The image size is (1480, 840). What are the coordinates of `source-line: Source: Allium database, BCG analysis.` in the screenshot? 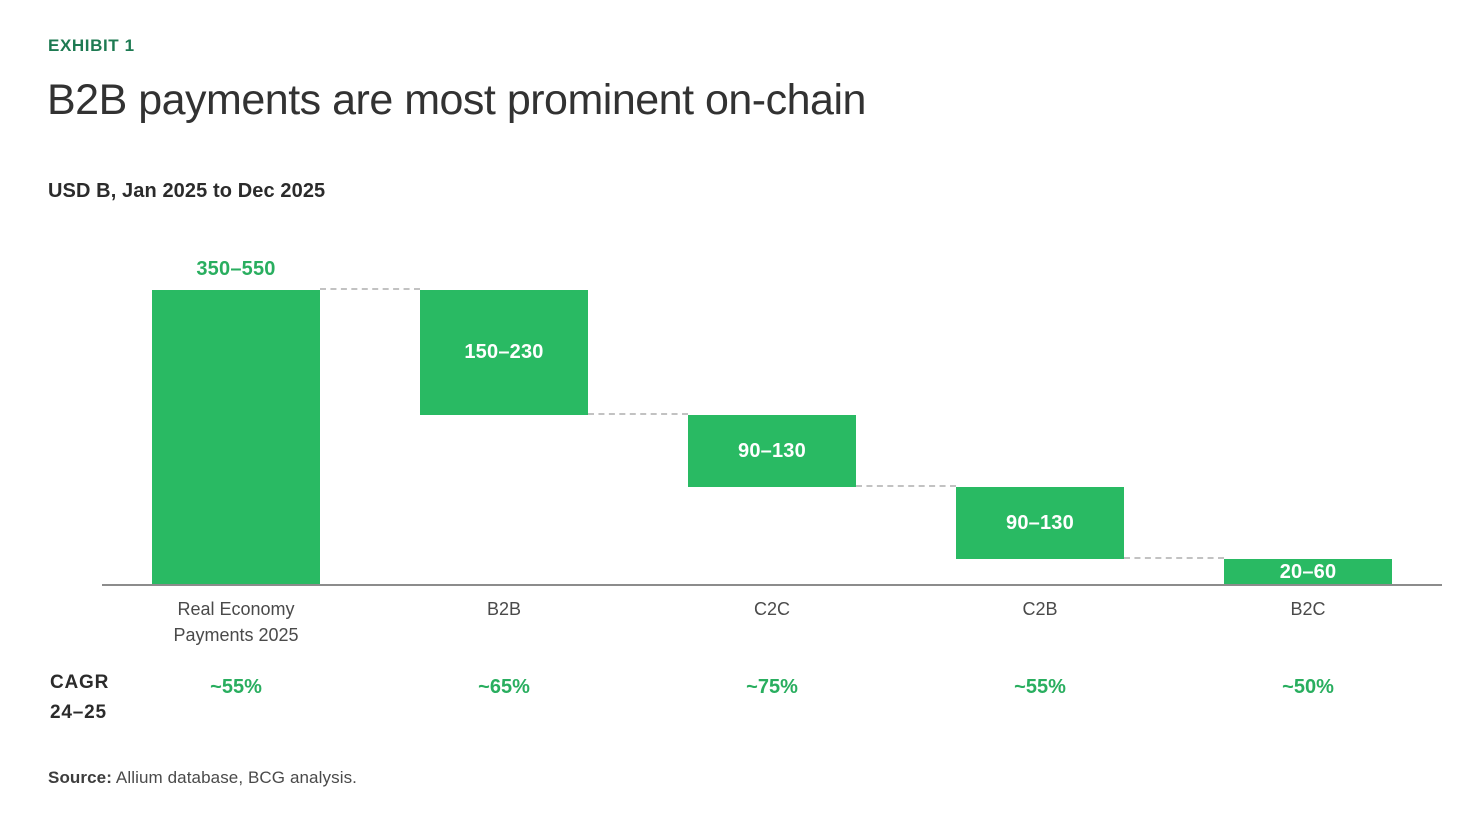 It's located at (202, 778).